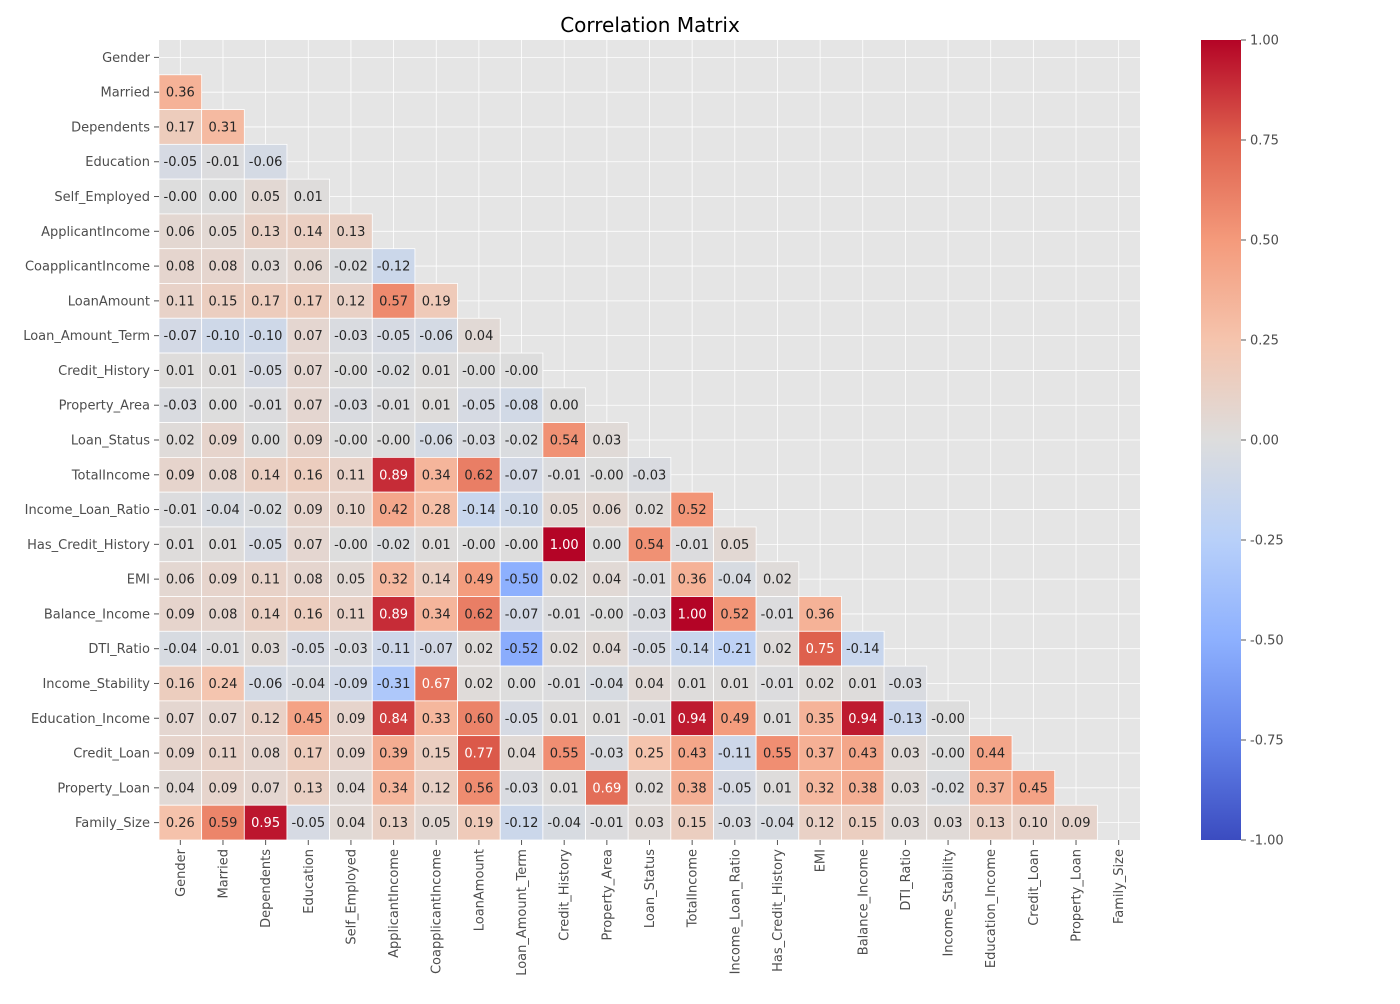 This screenshot has width=1400, height=1004. I want to click on heatmap-cell: -0.52, so click(521, 648).